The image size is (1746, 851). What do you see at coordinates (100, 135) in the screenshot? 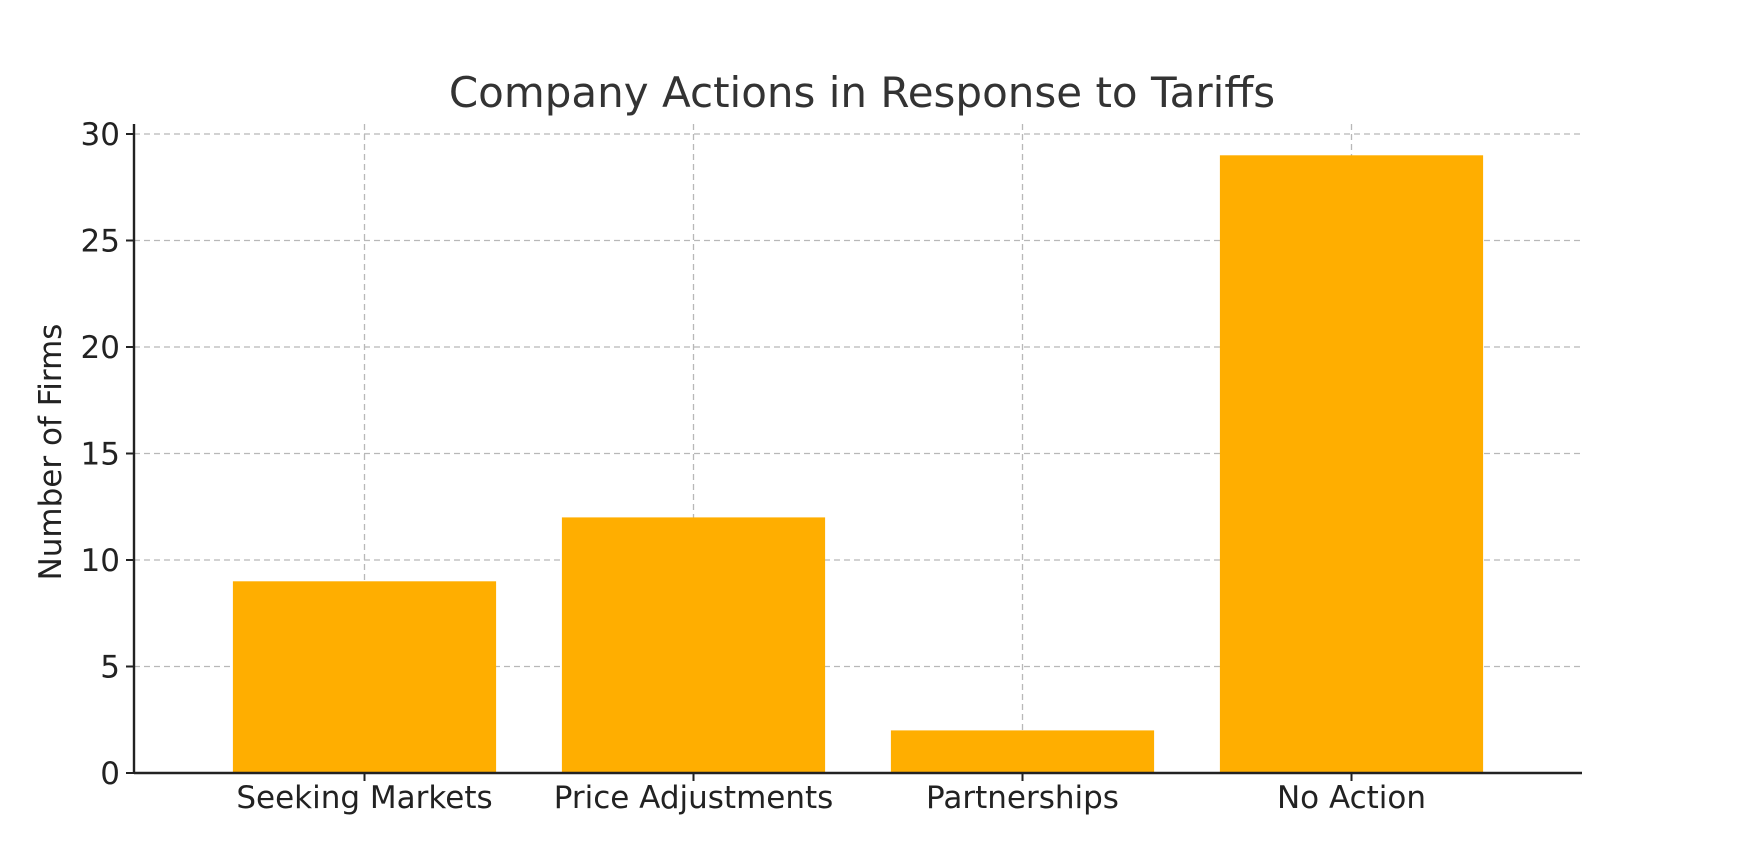
I see `y-tick-label: 30` at bounding box center [100, 135].